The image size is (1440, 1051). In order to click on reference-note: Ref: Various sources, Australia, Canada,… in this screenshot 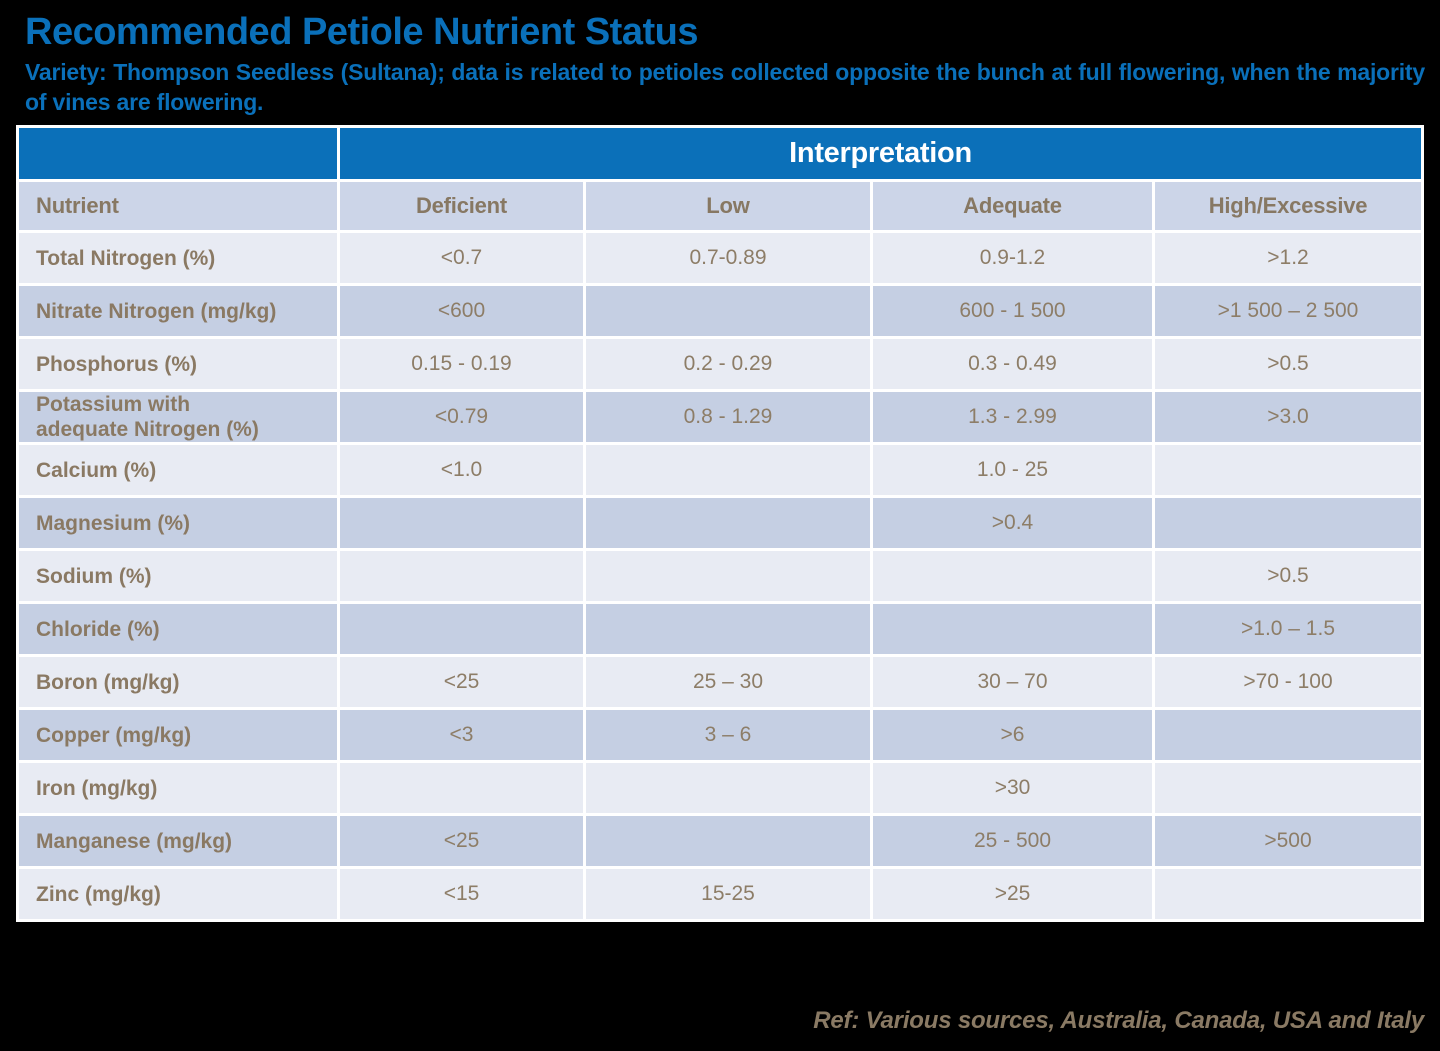, I will do `click(1118, 1020)`.